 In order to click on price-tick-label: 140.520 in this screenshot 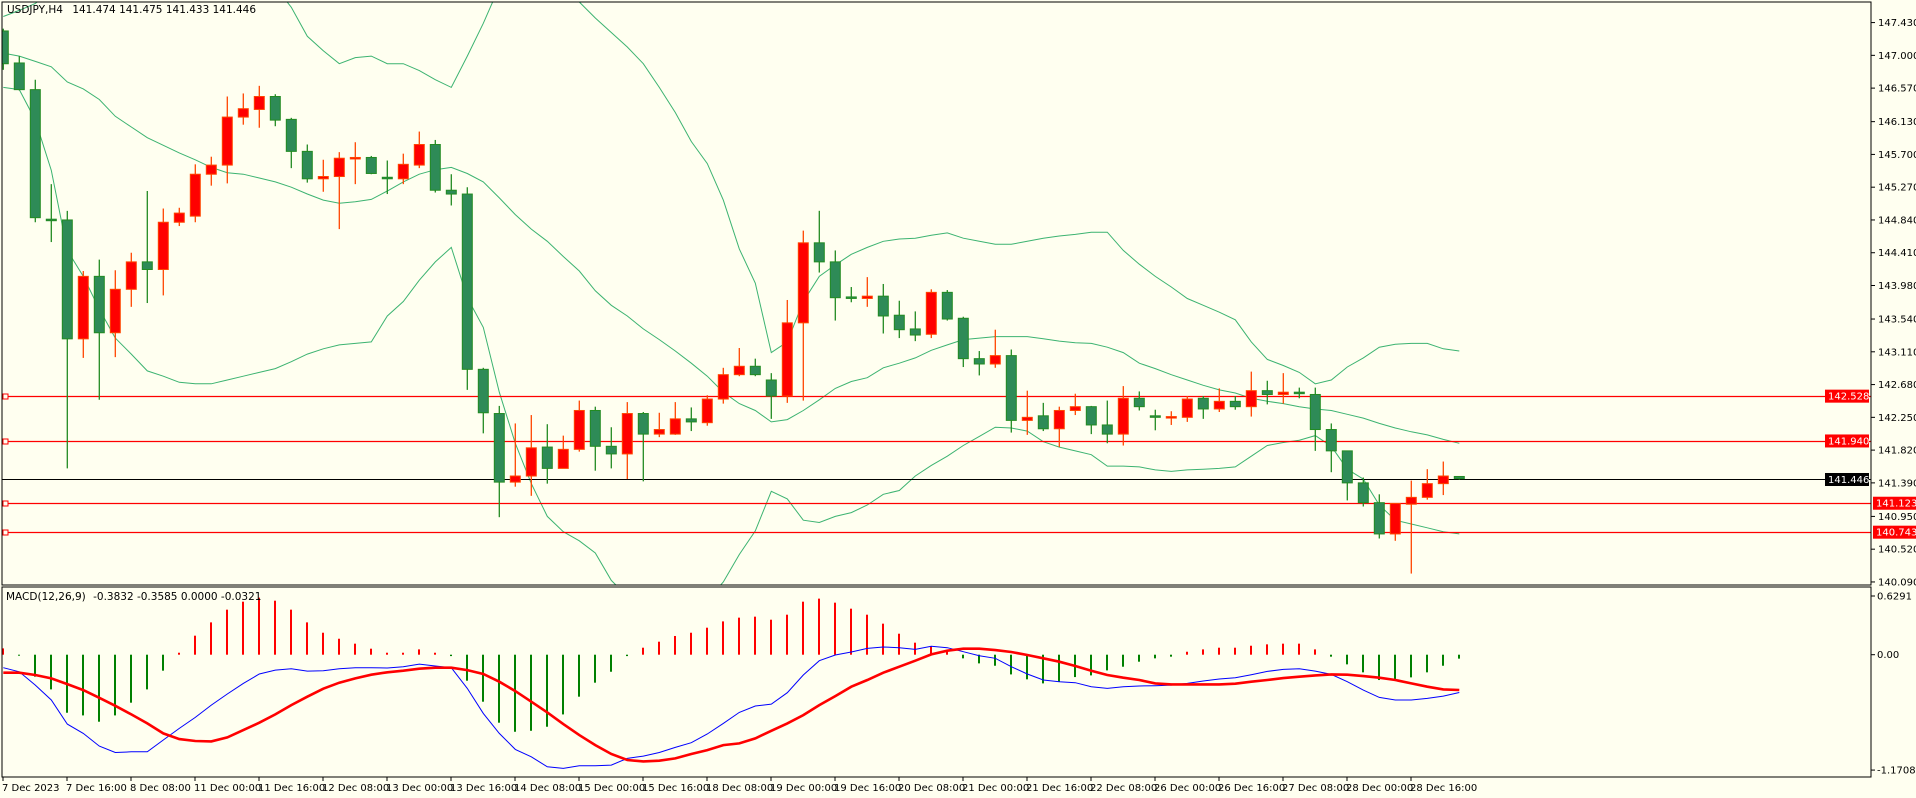, I will do `click(1897, 550)`.